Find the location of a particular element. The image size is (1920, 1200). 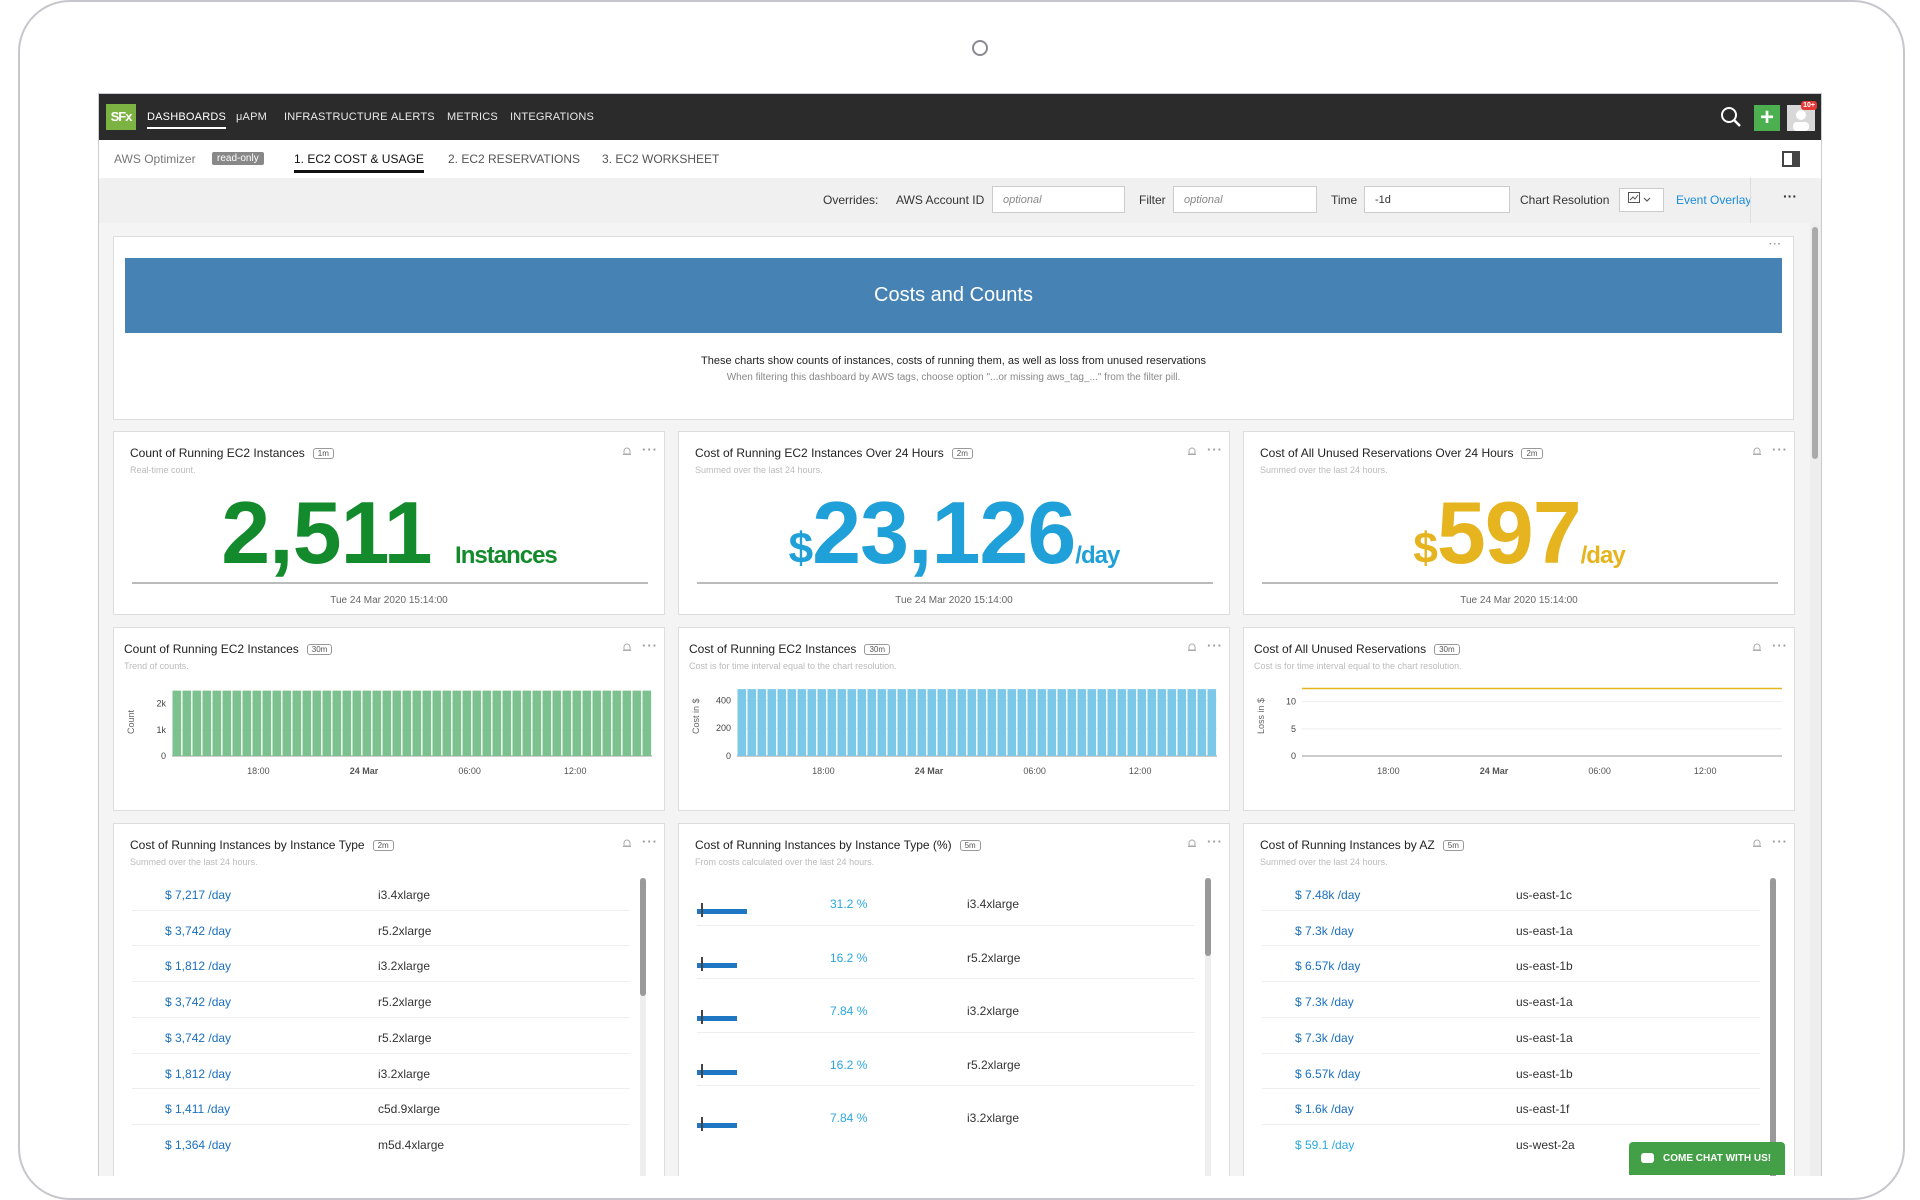

layout-toggle-icon is located at coordinates (1791, 159).